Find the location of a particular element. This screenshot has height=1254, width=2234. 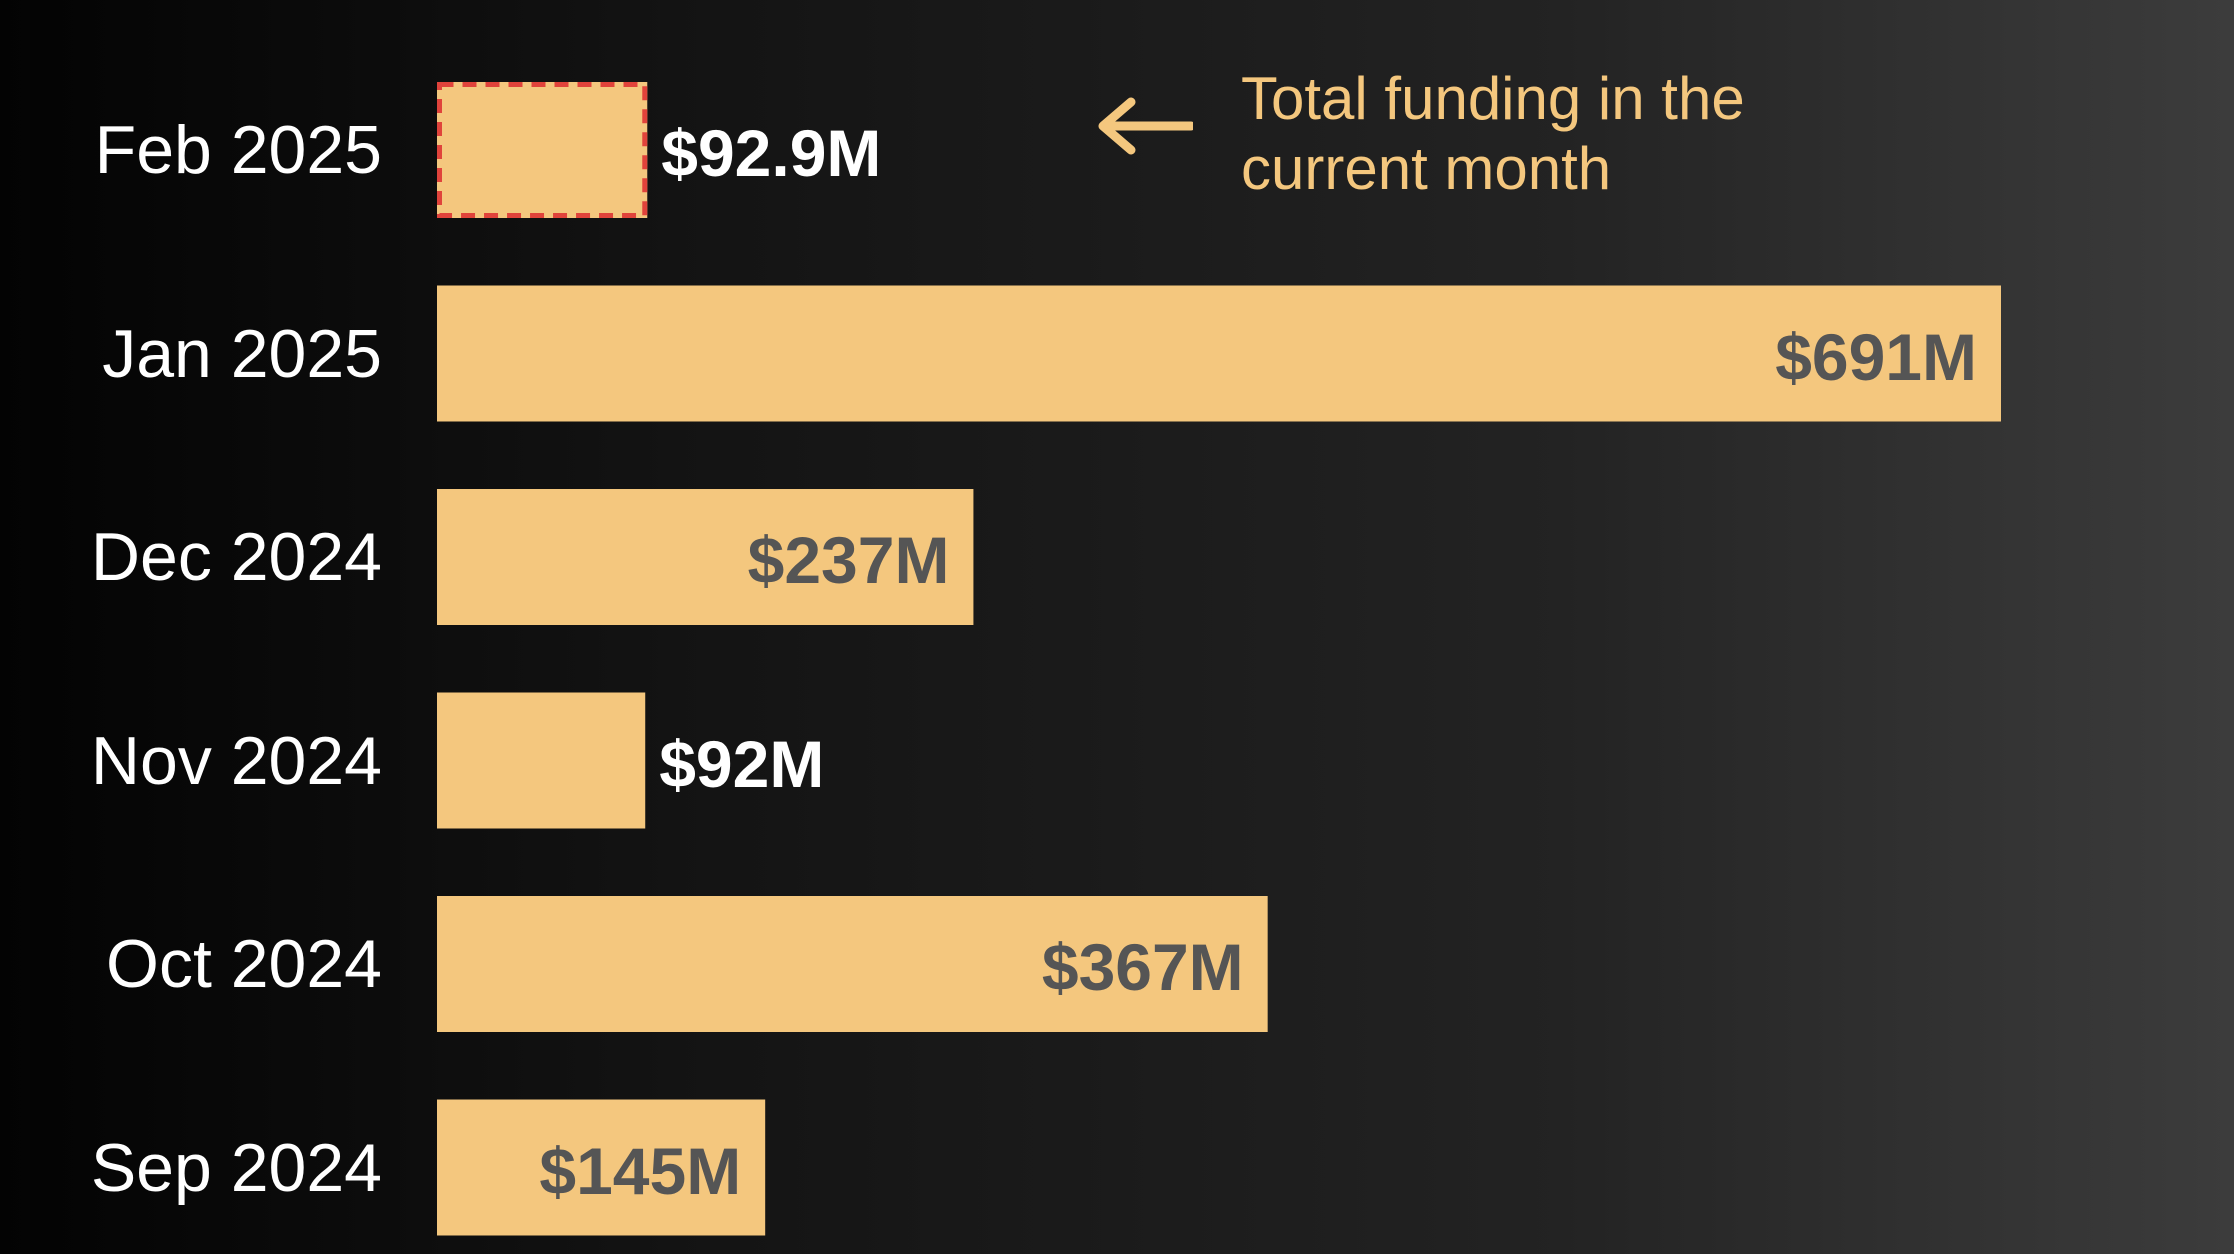

value-label: $92.9M is located at coordinates (771, 153).